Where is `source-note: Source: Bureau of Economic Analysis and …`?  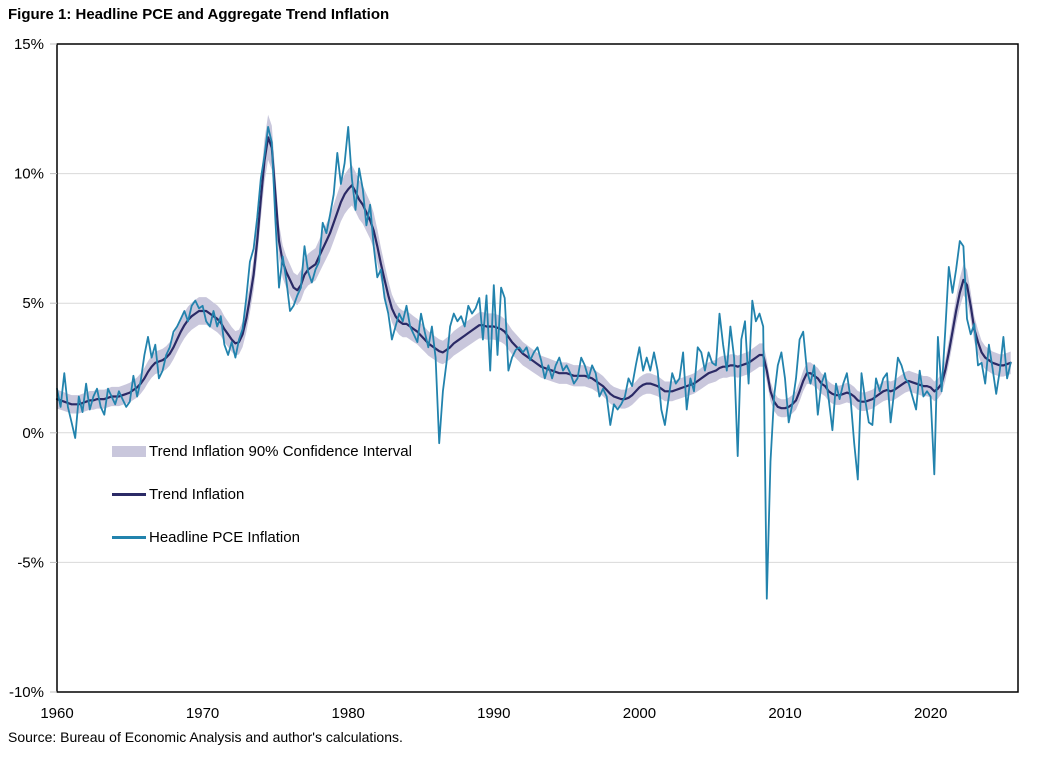
source-note: Source: Bureau of Economic Analysis and … is located at coordinates (205, 737).